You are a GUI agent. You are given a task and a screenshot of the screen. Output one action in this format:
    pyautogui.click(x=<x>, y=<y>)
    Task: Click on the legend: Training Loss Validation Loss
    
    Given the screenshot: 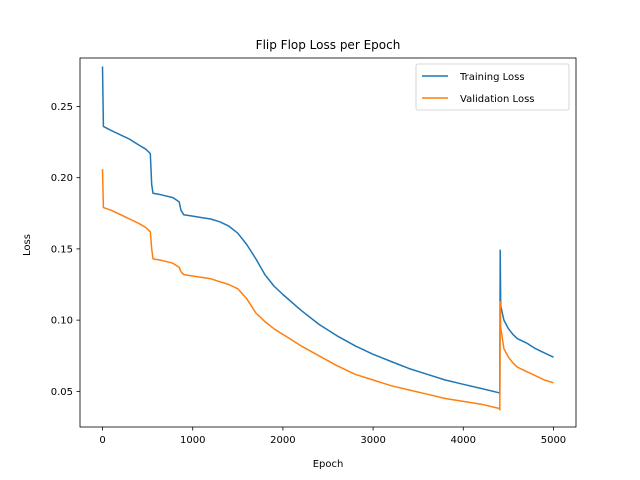 What is the action you would take?
    pyautogui.click(x=492, y=87)
    